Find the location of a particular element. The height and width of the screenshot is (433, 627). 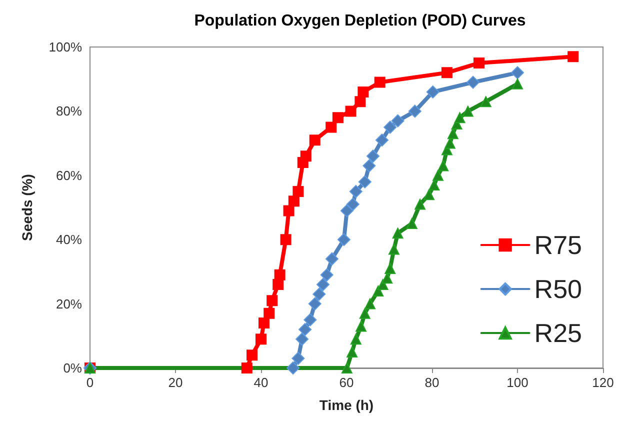

legend-label: R50 is located at coordinates (558, 289).